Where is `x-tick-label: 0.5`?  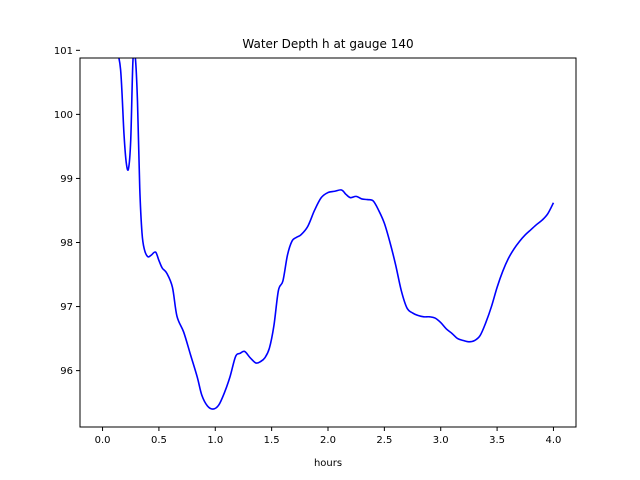 x-tick-label: 0.5 is located at coordinates (159, 440).